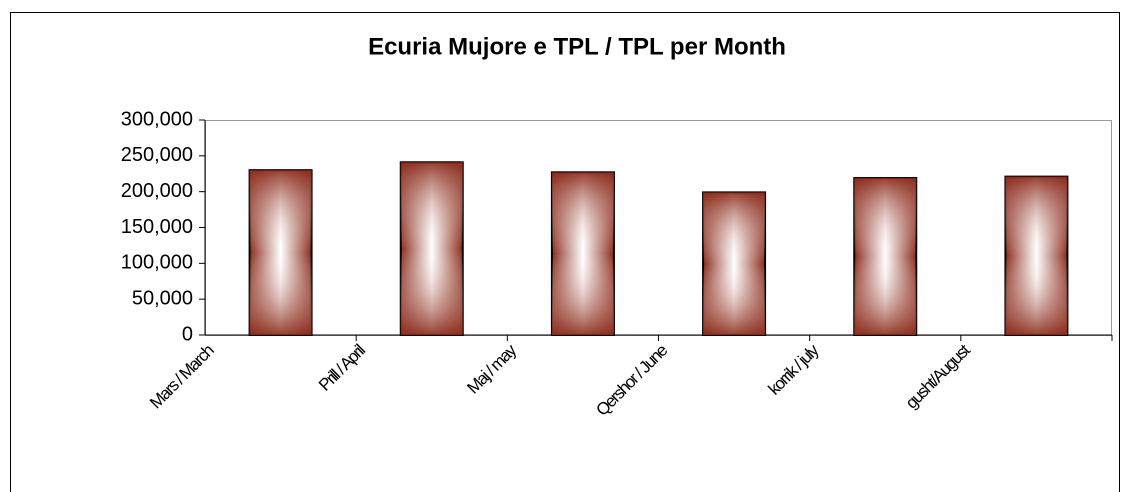 The image size is (1128, 492). What do you see at coordinates (162, 298) in the screenshot?
I see `y-tick-label: 50,000` at bounding box center [162, 298].